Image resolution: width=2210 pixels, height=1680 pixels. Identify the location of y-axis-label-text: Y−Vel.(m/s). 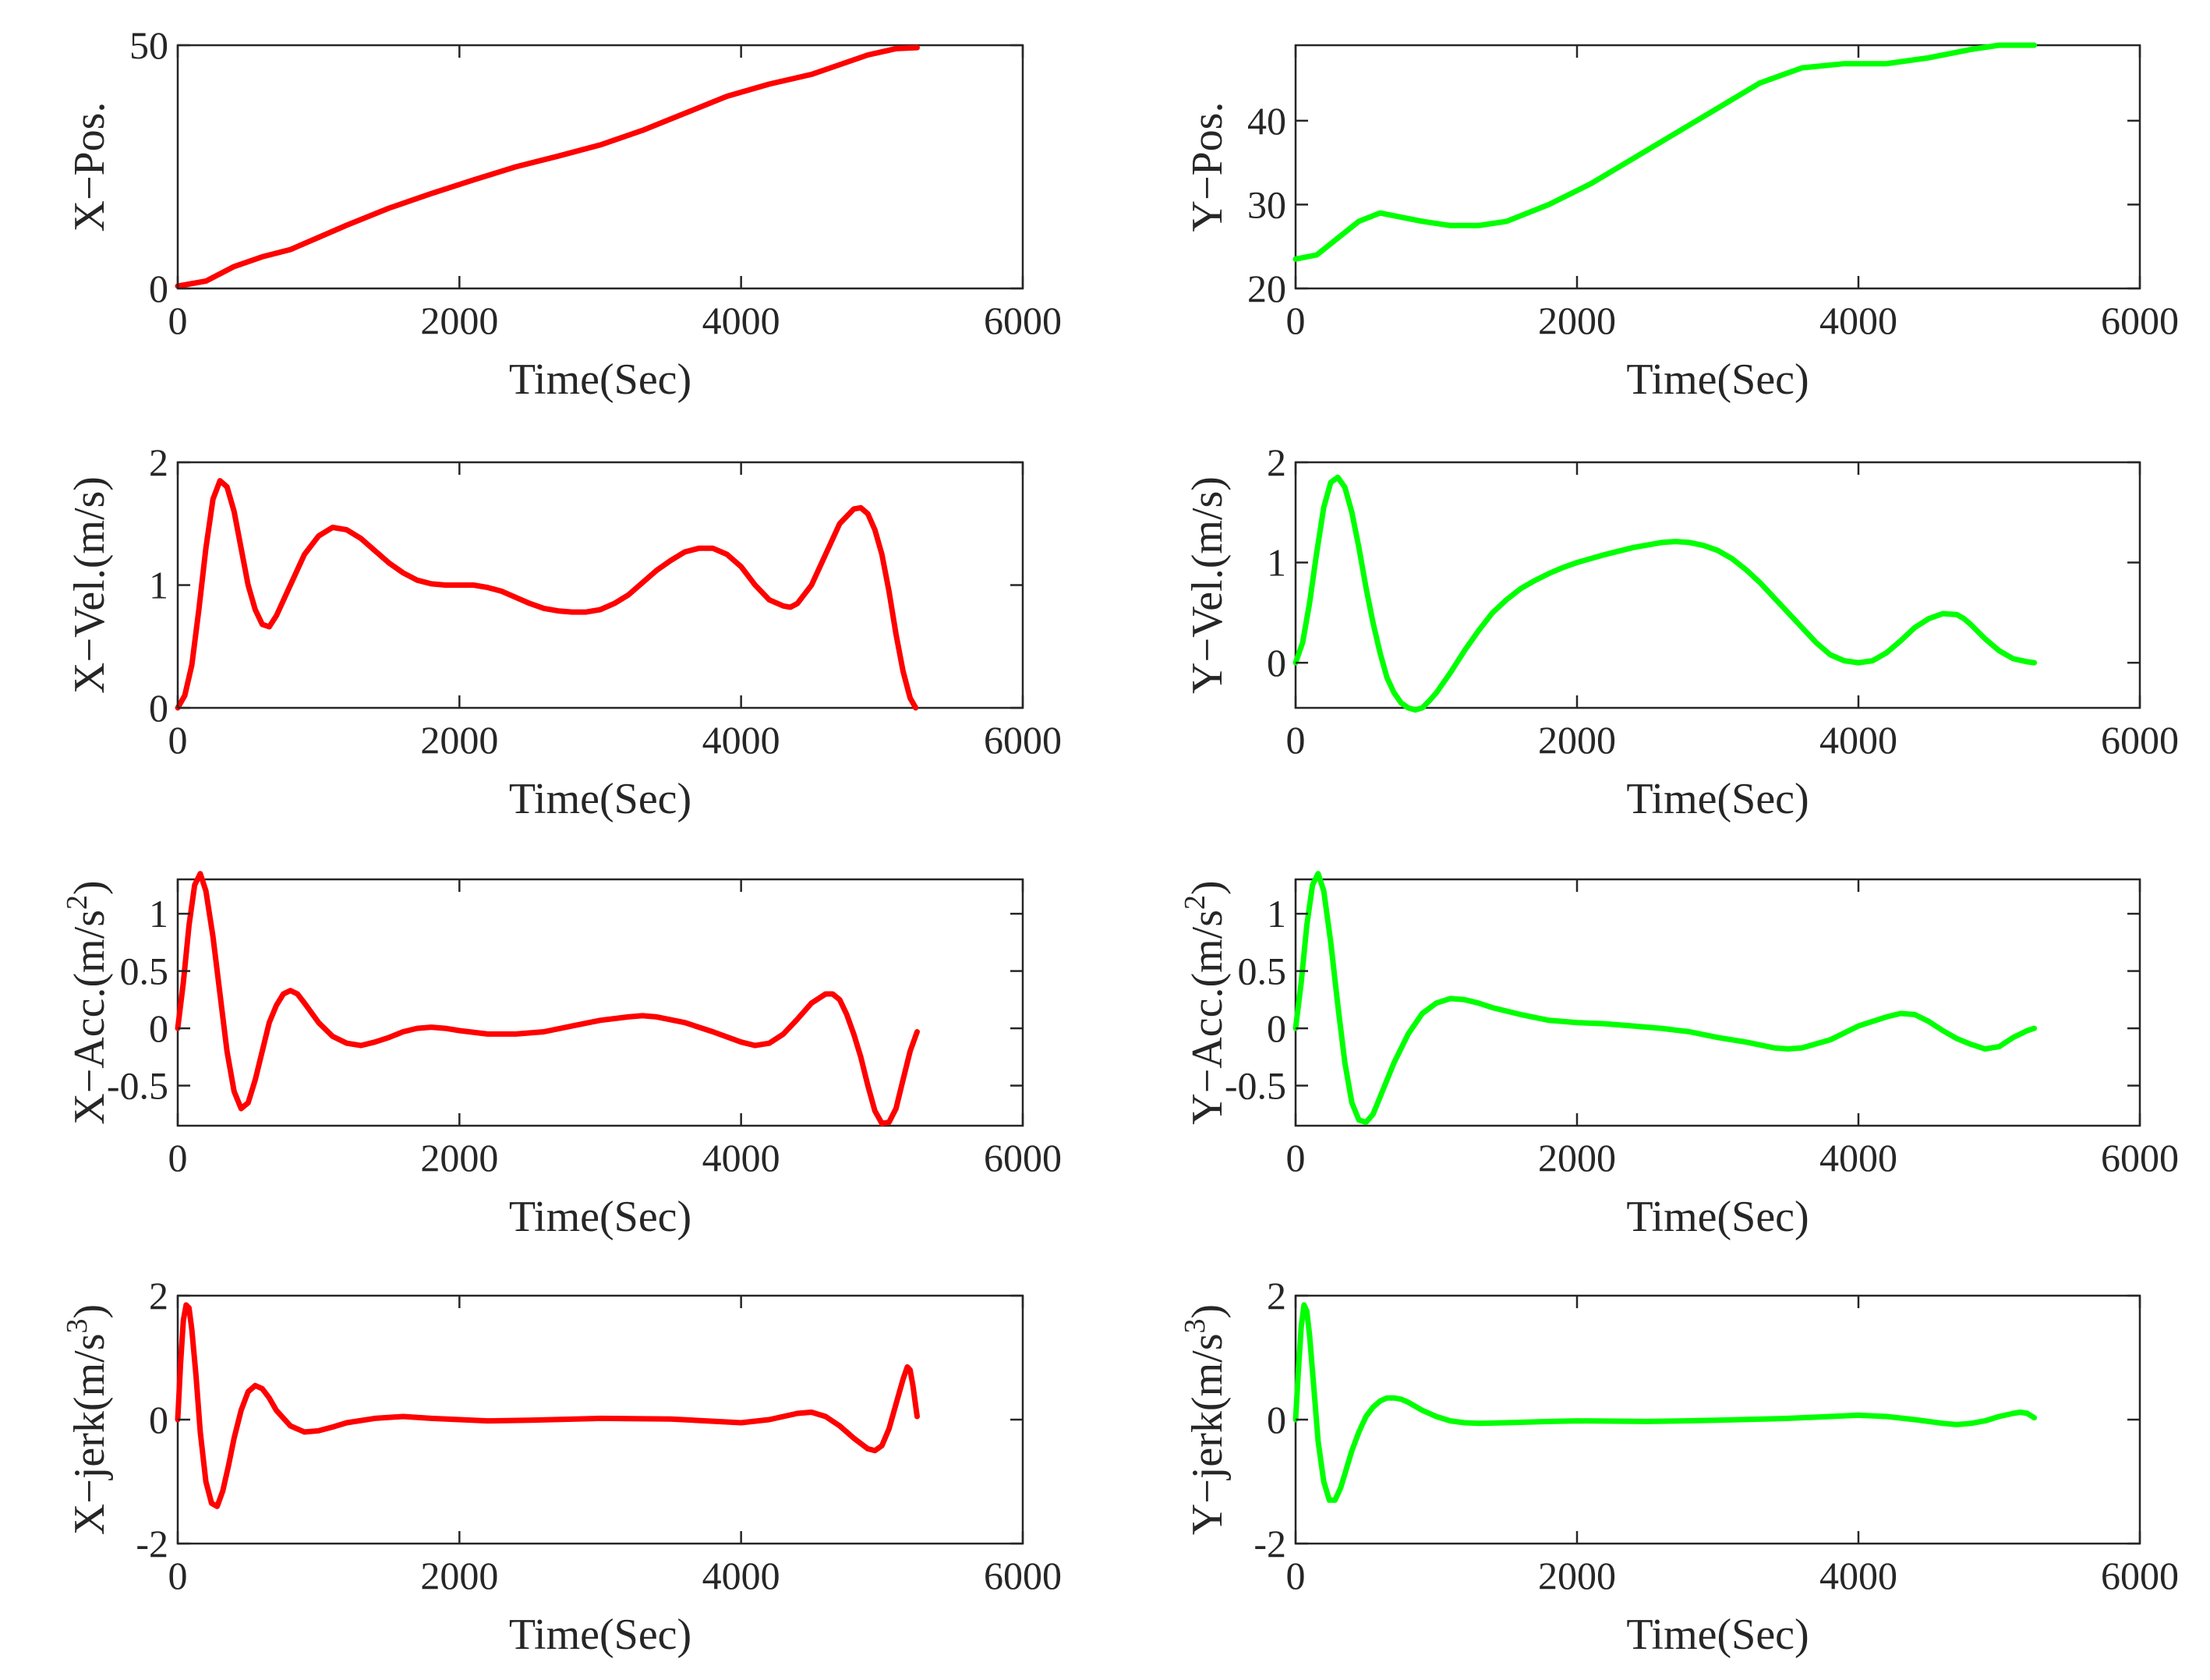
(1207, 585).